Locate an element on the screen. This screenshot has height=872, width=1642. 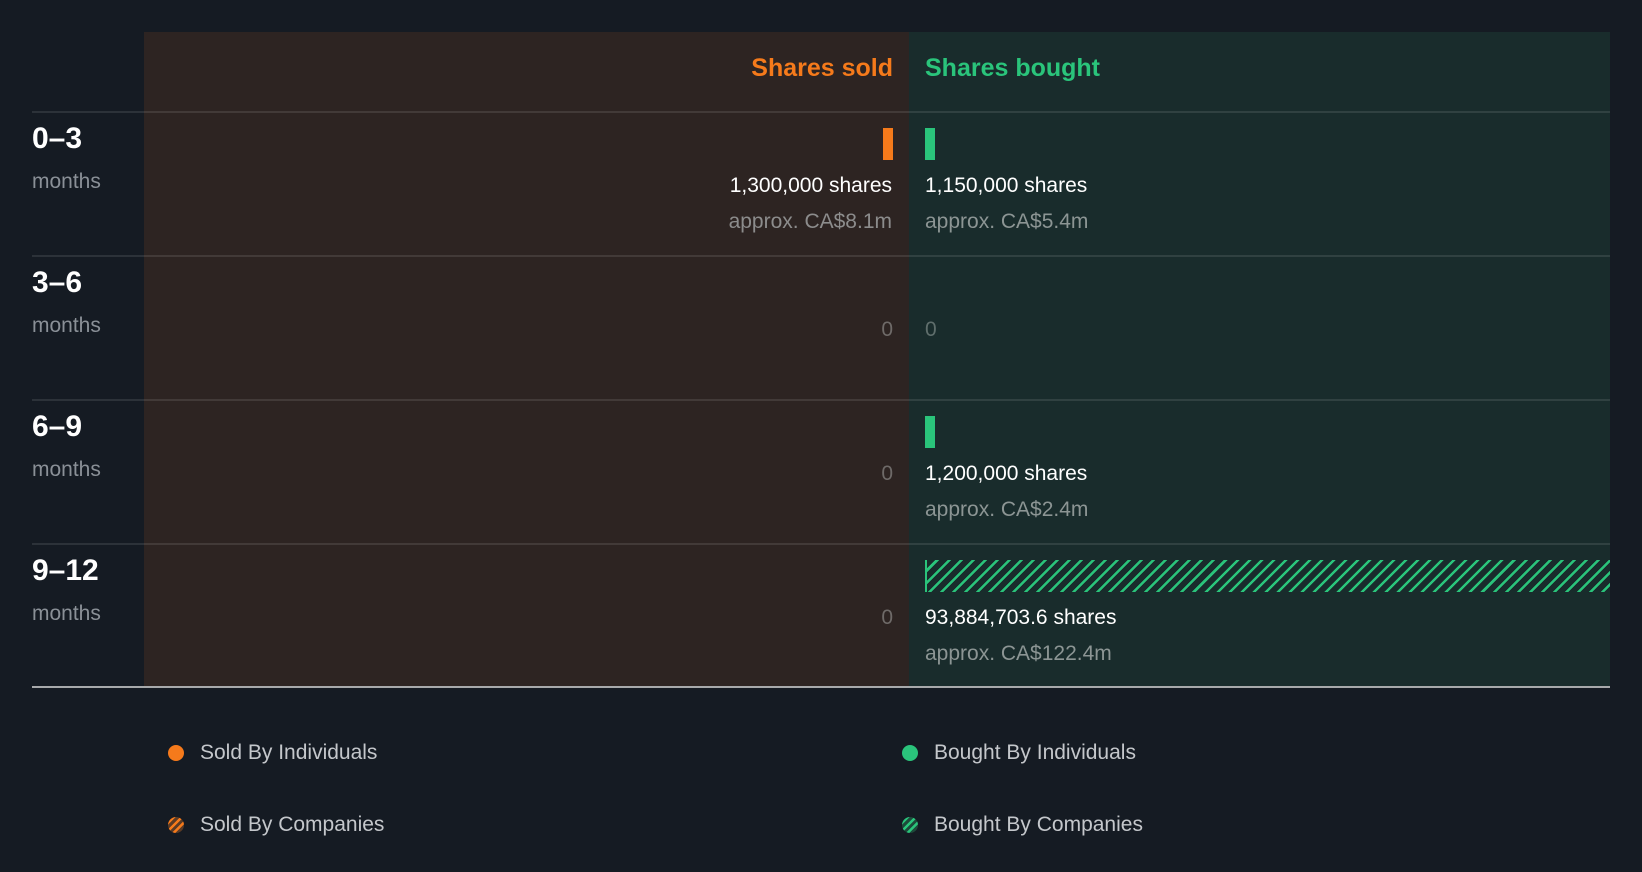
legend-bought-individuals: Bought By Individuals is located at coordinates (1019, 753).